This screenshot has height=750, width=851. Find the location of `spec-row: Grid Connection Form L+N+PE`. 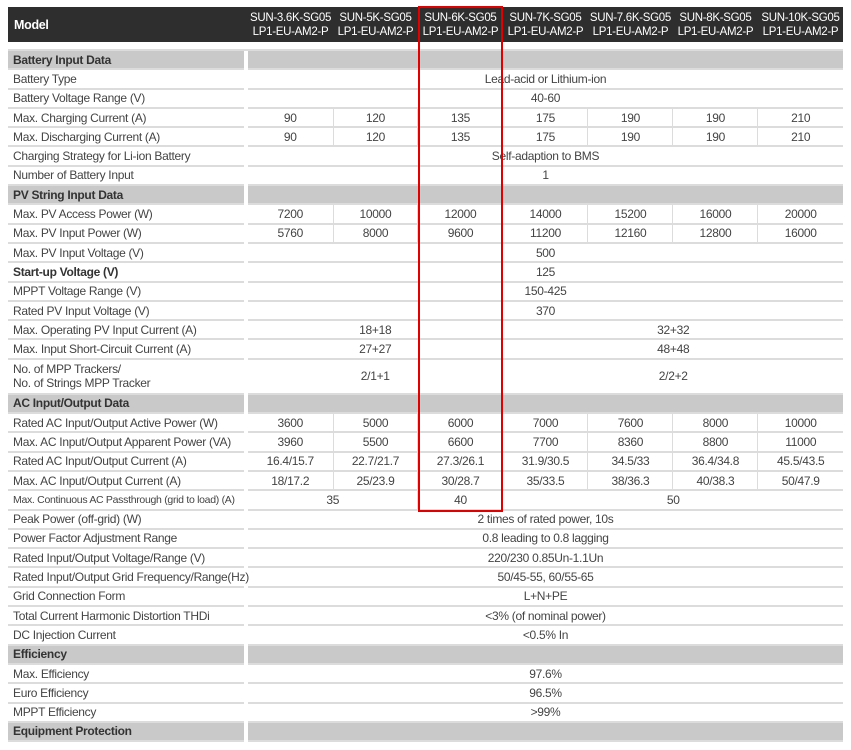

spec-row: Grid Connection Form L+N+PE is located at coordinates (425, 597).